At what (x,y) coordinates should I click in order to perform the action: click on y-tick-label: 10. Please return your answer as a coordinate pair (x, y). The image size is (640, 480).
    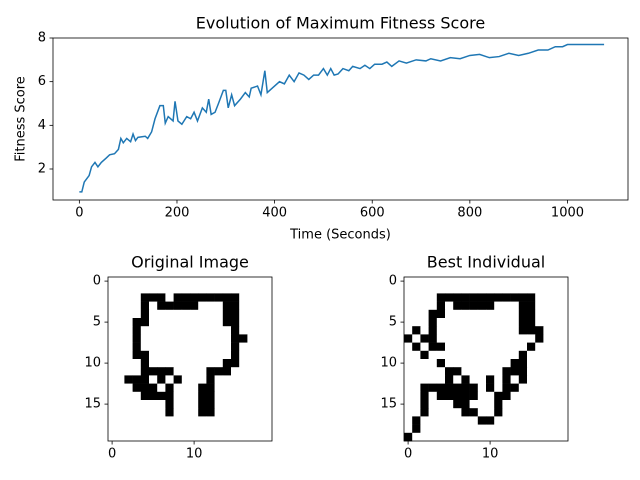
    Looking at the image, I should click on (388, 363).